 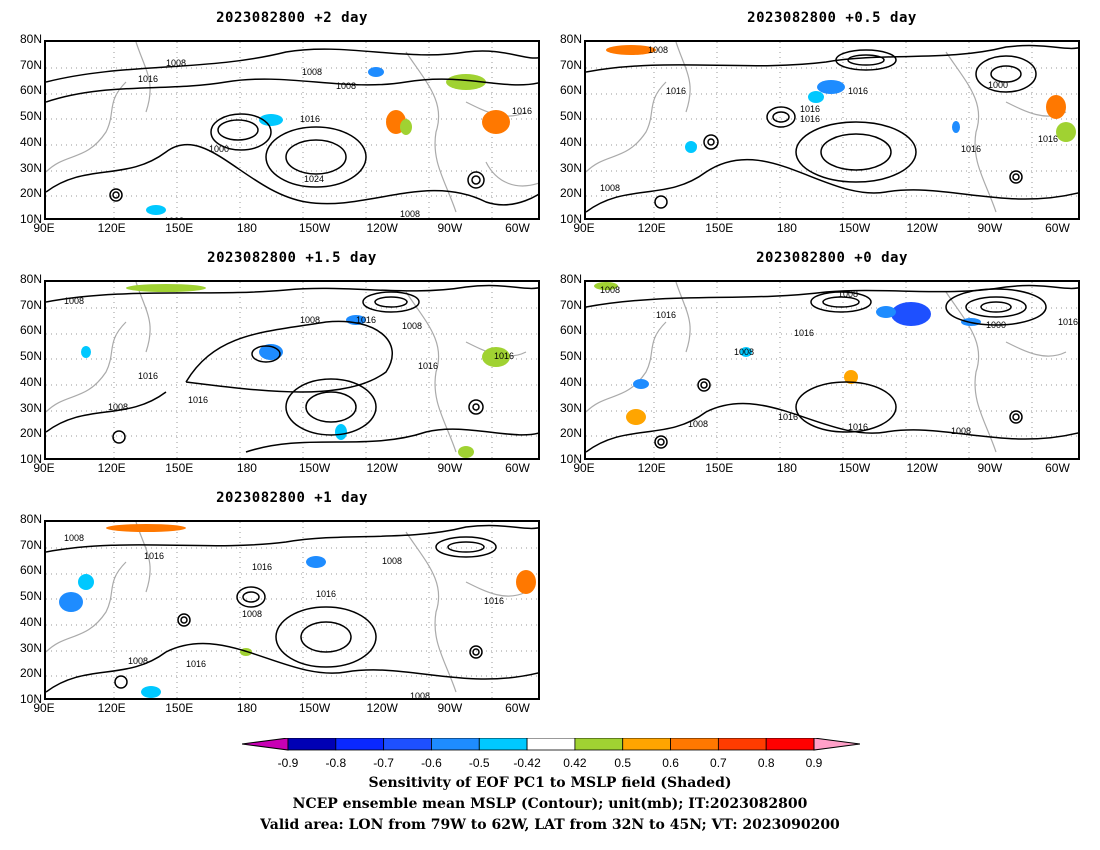 I want to click on colorbar-tick-label: 0.8, so click(x=766, y=763).